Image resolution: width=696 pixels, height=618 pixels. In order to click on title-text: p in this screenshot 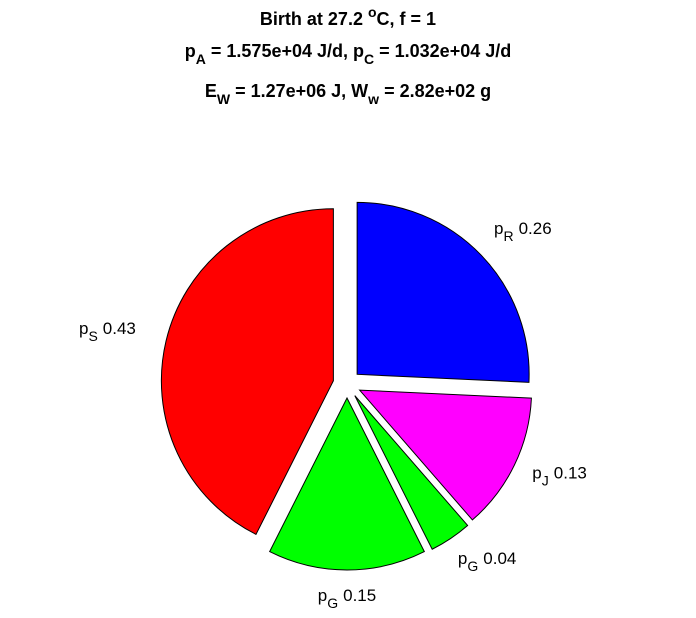, I will do `click(190, 51)`.